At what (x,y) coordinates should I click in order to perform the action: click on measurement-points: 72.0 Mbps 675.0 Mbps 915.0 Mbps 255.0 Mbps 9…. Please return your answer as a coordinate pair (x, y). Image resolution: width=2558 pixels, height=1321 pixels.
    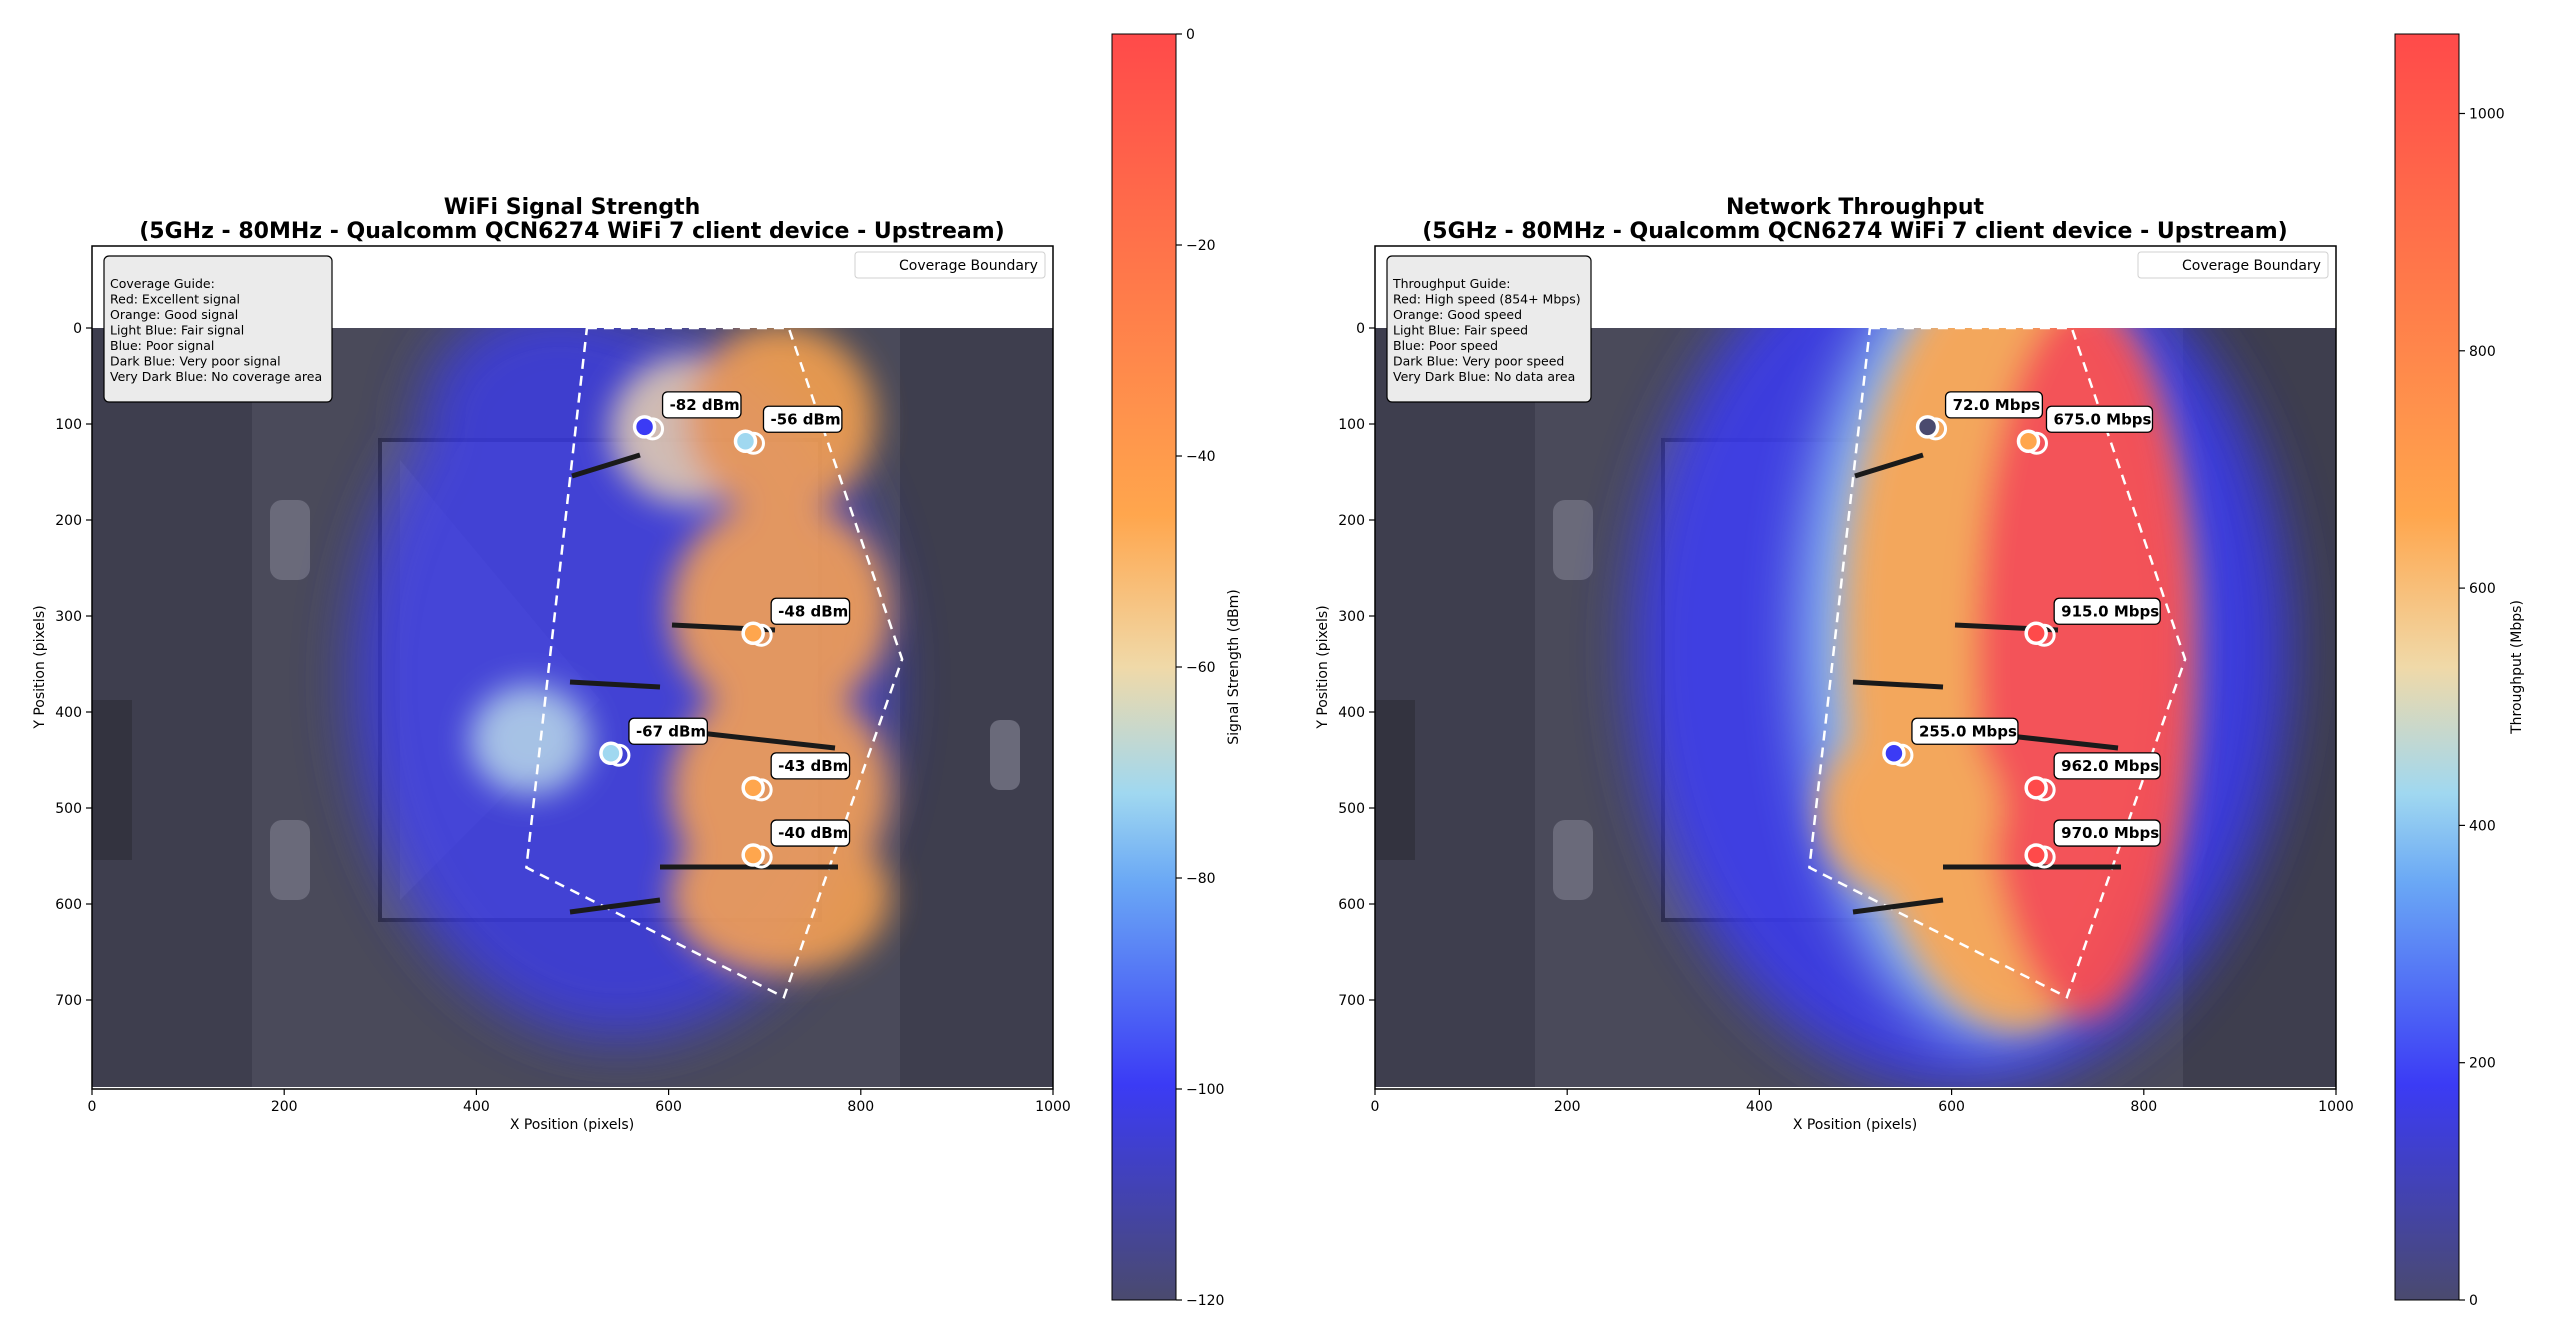
    Looking at the image, I should click on (2021, 630).